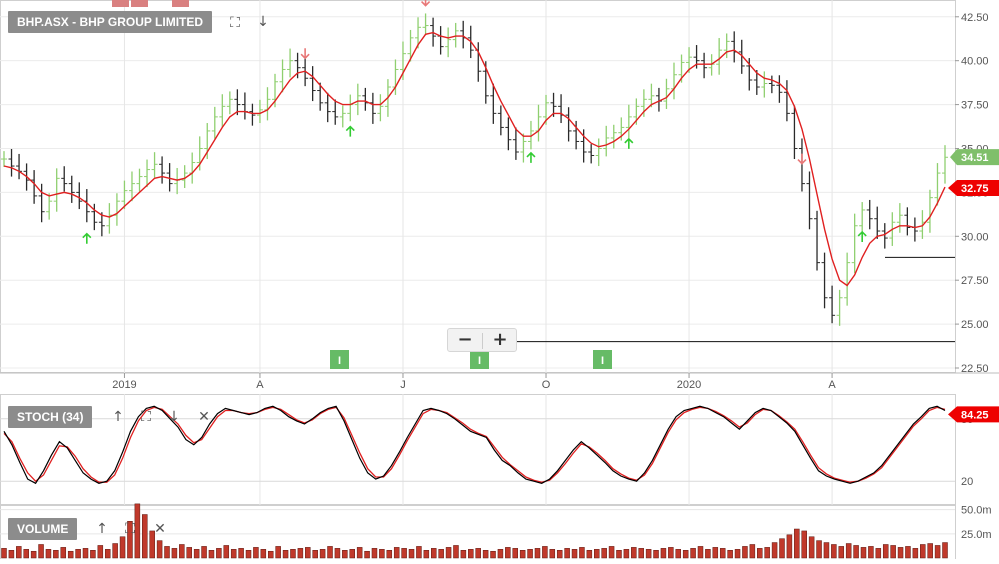 Image resolution: width=999 pixels, height=564 pixels. I want to click on symbol-title-badge: BHP.ASX - BHP GROUP LIMITED, so click(110, 22).